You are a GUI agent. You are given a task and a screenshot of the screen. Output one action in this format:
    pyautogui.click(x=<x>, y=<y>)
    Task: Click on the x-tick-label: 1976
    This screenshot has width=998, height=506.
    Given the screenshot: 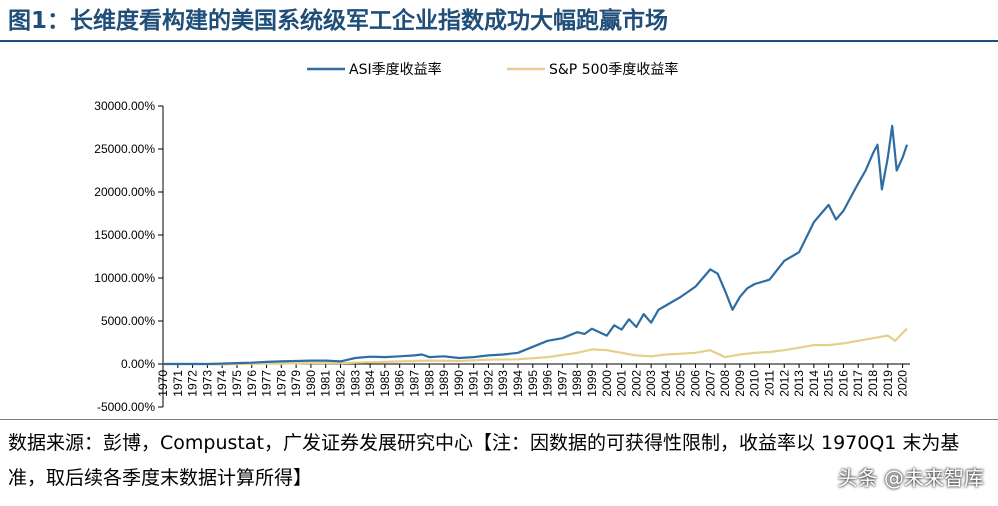 What is the action you would take?
    pyautogui.click(x=252, y=383)
    